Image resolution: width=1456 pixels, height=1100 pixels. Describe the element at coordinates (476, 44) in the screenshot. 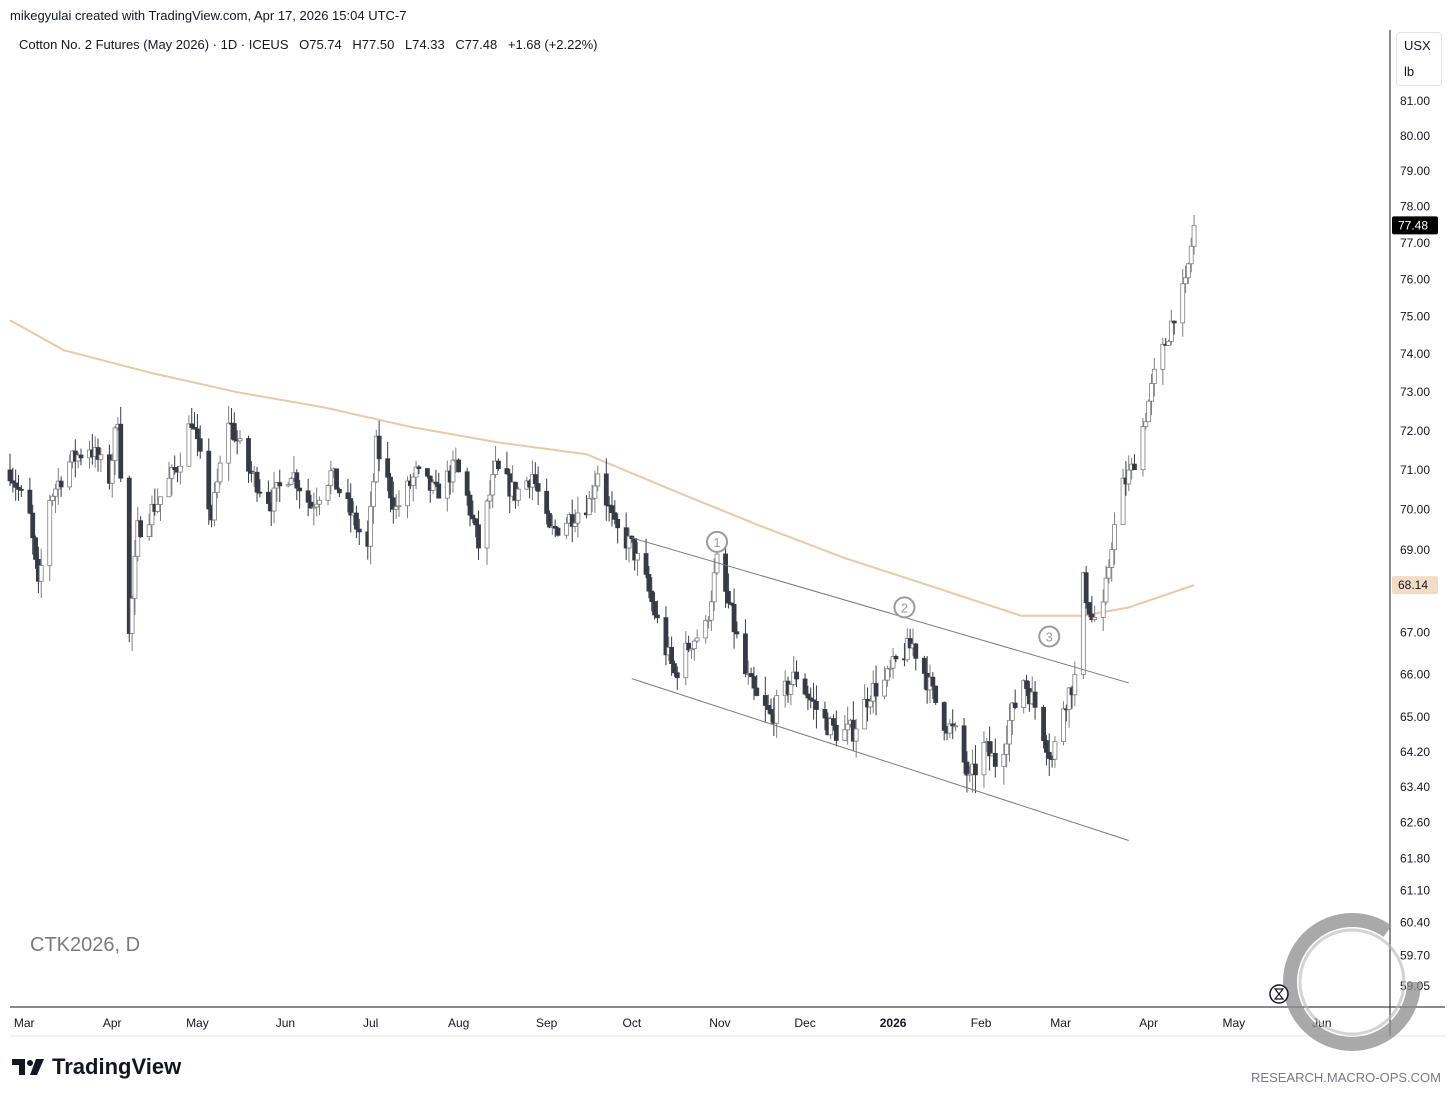

I see `legend-close: C77.48` at that location.